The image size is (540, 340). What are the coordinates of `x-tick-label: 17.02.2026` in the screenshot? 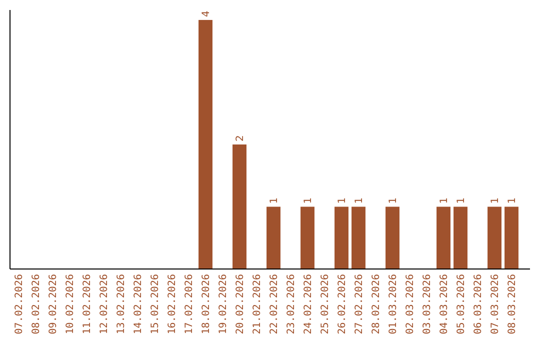 It's located at (189, 304).